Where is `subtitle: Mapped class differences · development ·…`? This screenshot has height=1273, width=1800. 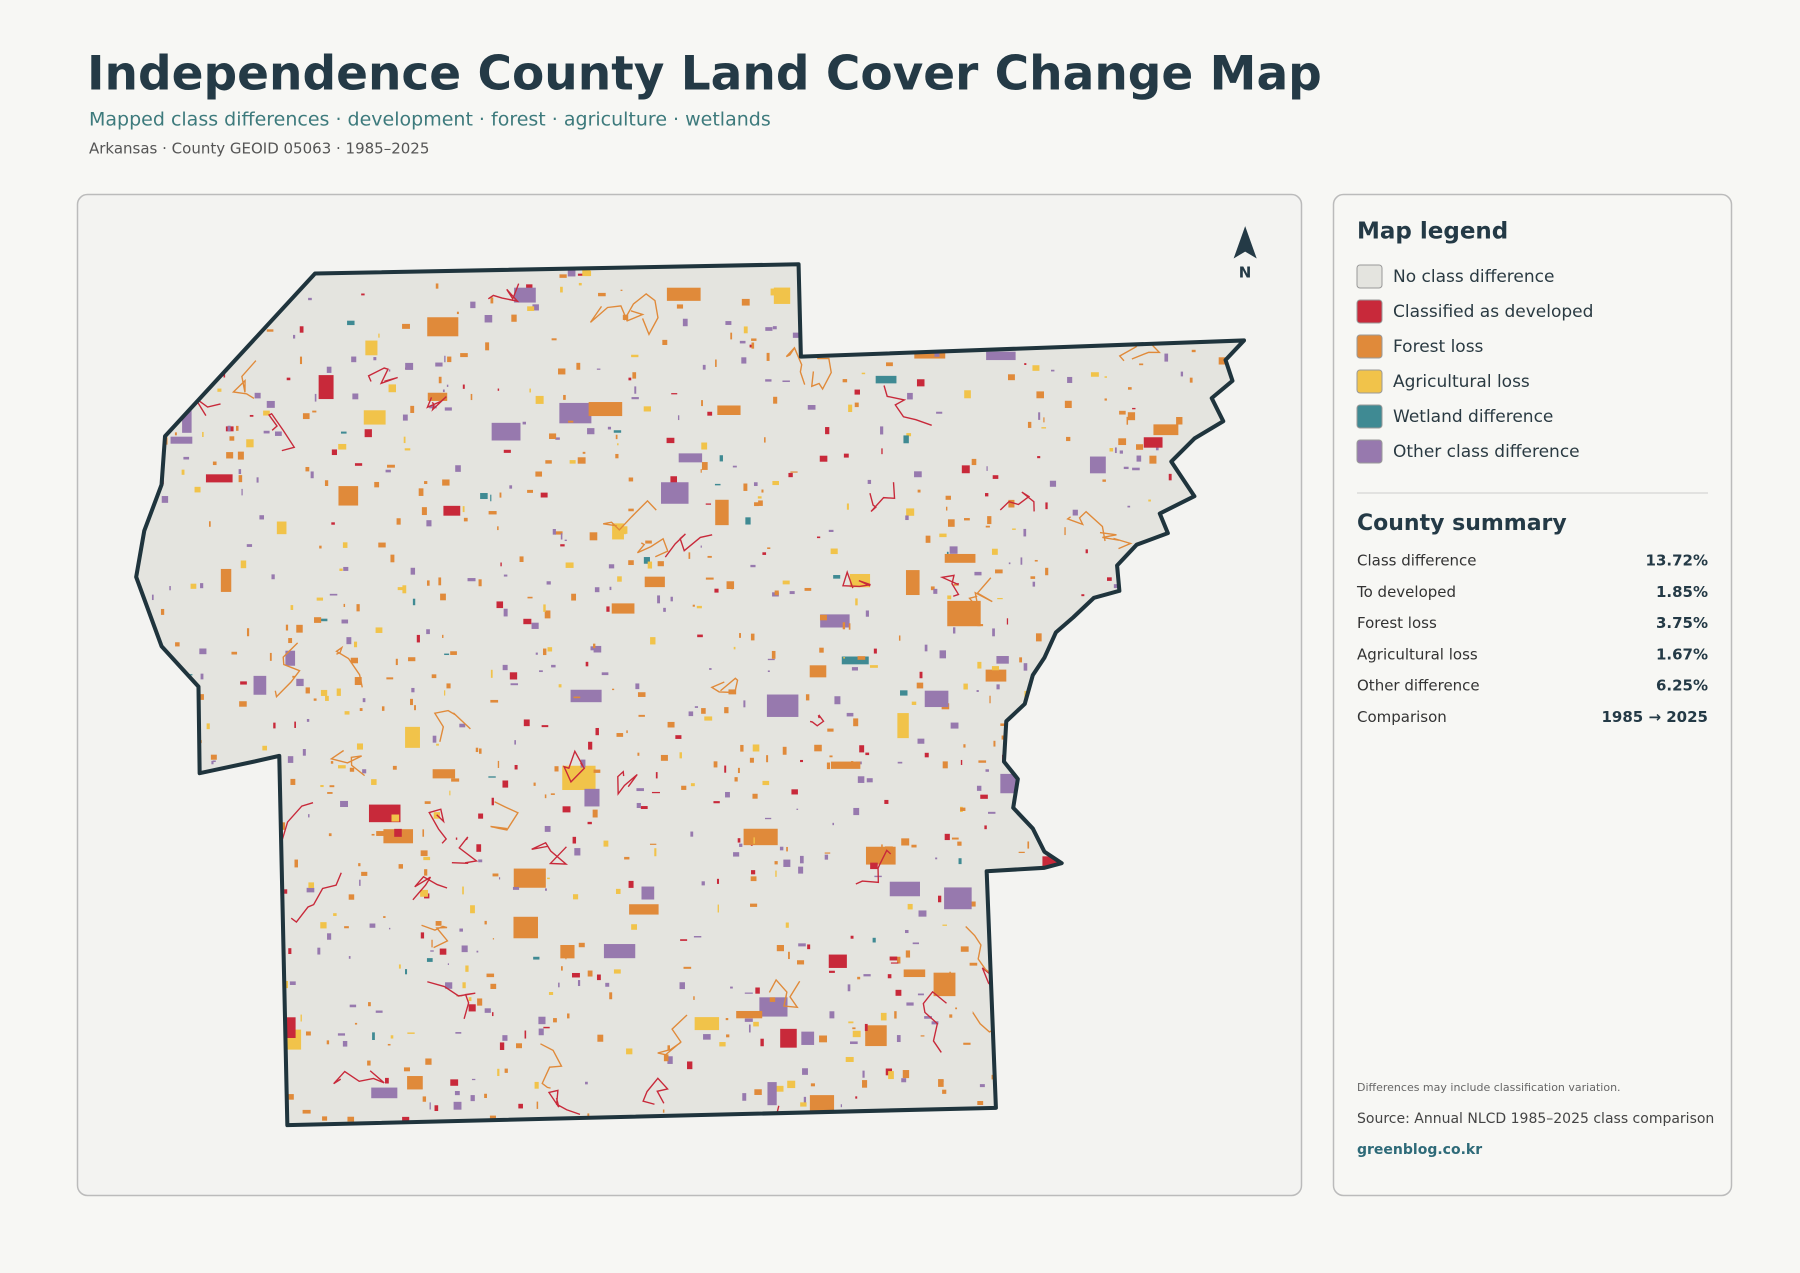
subtitle: Mapped class differences · development ·… is located at coordinates (430, 120).